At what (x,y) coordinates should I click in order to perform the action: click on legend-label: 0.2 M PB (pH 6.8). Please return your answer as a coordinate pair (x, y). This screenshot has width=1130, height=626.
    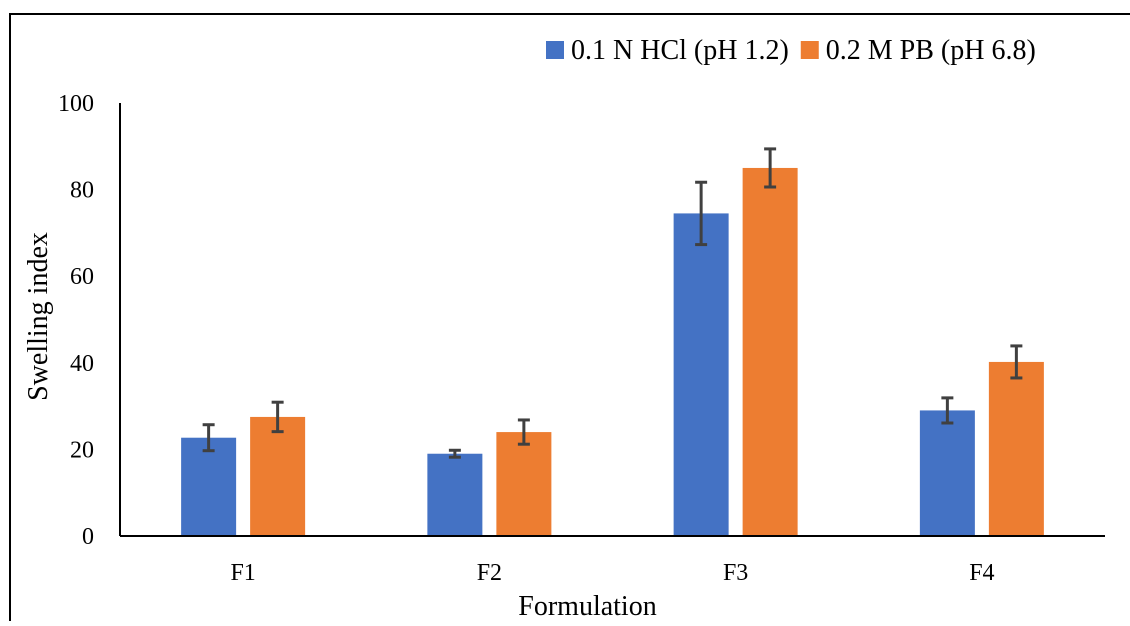
    Looking at the image, I should click on (931, 50).